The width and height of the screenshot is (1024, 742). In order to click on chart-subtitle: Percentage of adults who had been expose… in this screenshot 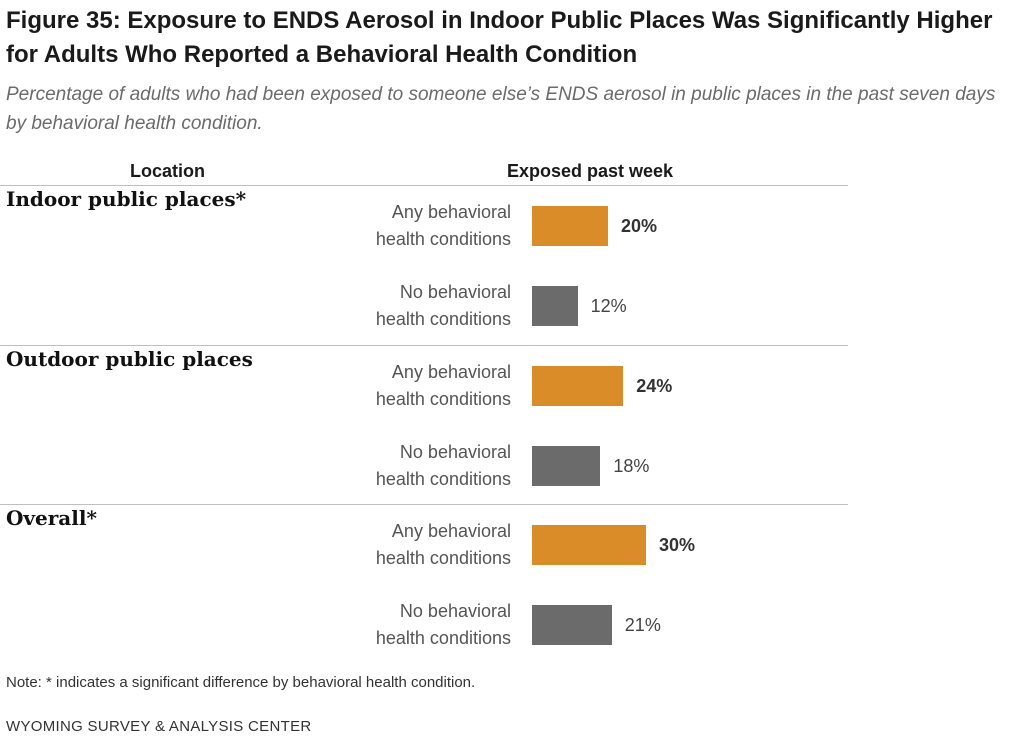, I will do `click(501, 109)`.